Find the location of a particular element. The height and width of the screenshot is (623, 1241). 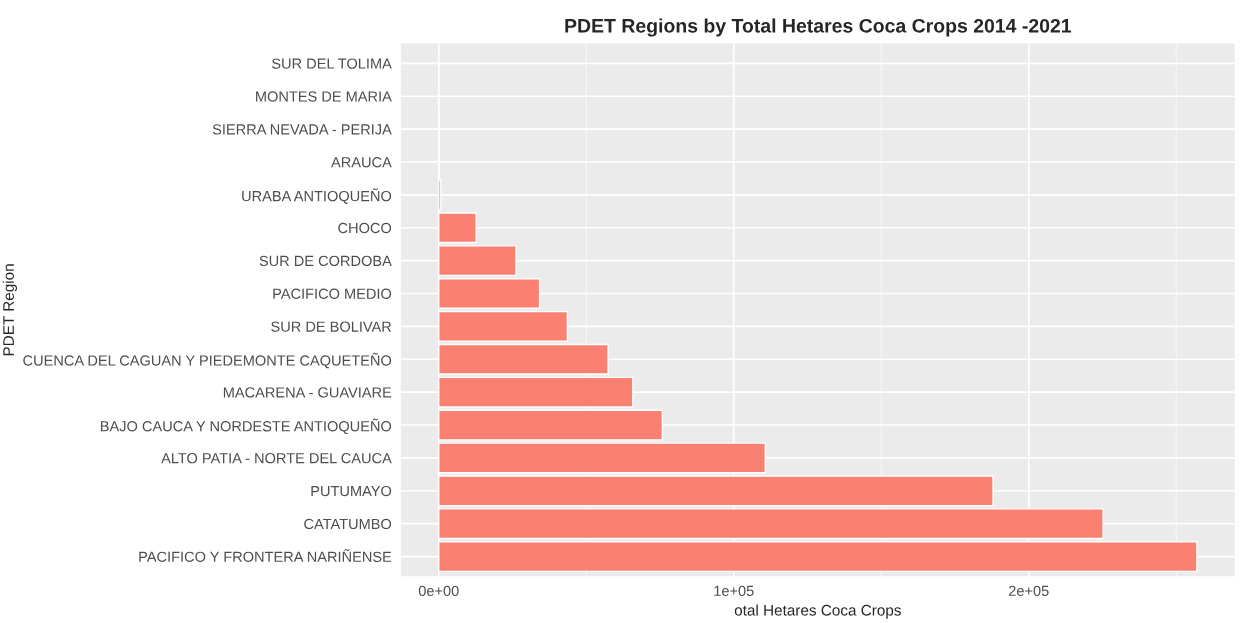

y-tick-label: PUTUMAYO is located at coordinates (351, 491).